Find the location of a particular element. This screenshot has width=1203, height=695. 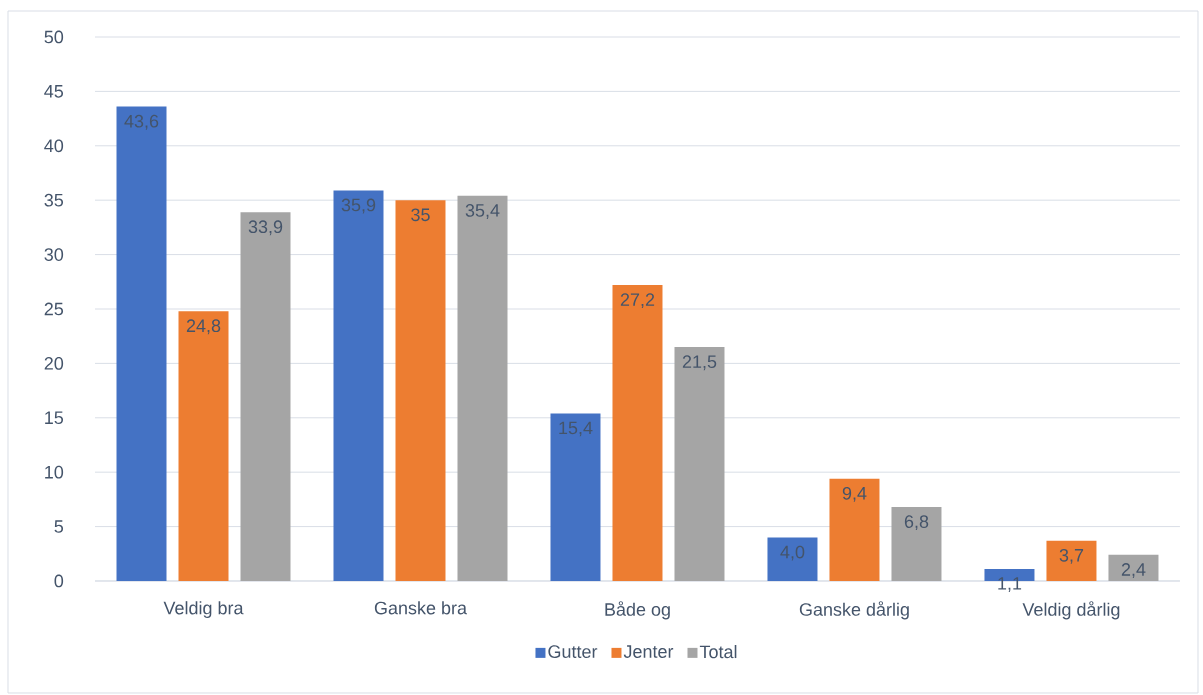

data-label: 43,6 is located at coordinates (141, 122).